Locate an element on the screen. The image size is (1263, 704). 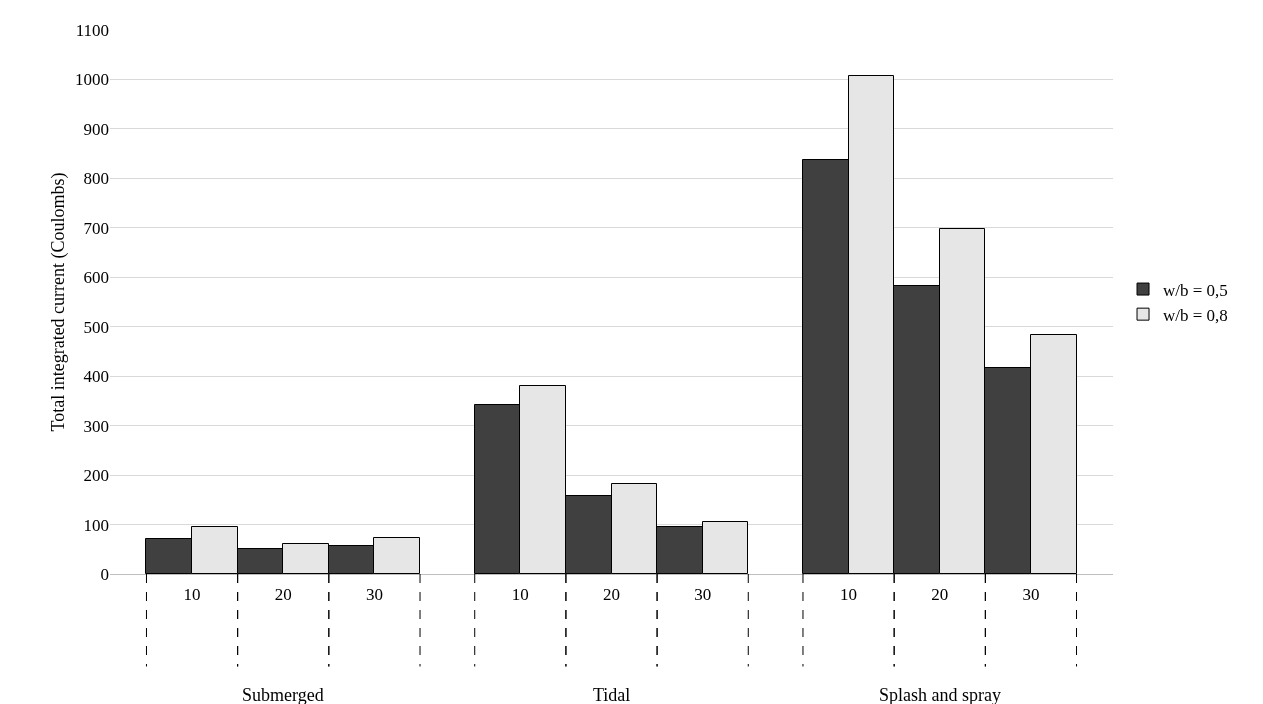
y-tick-label: 100 is located at coordinates (96, 525).